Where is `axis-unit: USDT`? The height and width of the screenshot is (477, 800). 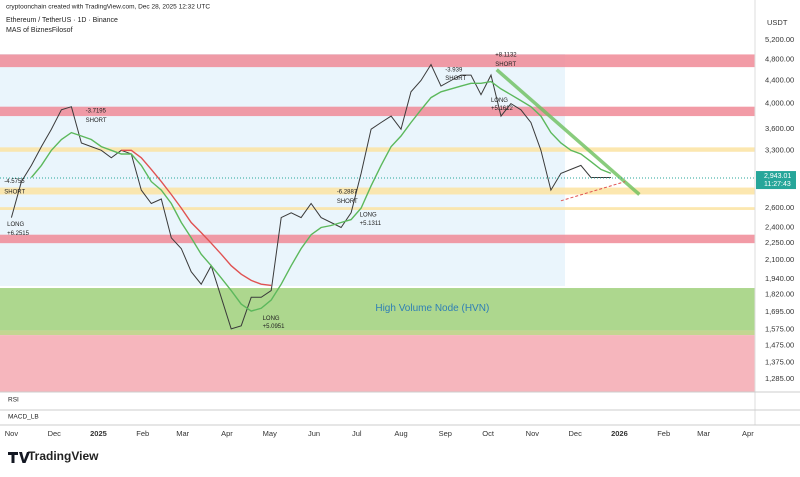
axis-unit: USDT is located at coordinates (777, 22).